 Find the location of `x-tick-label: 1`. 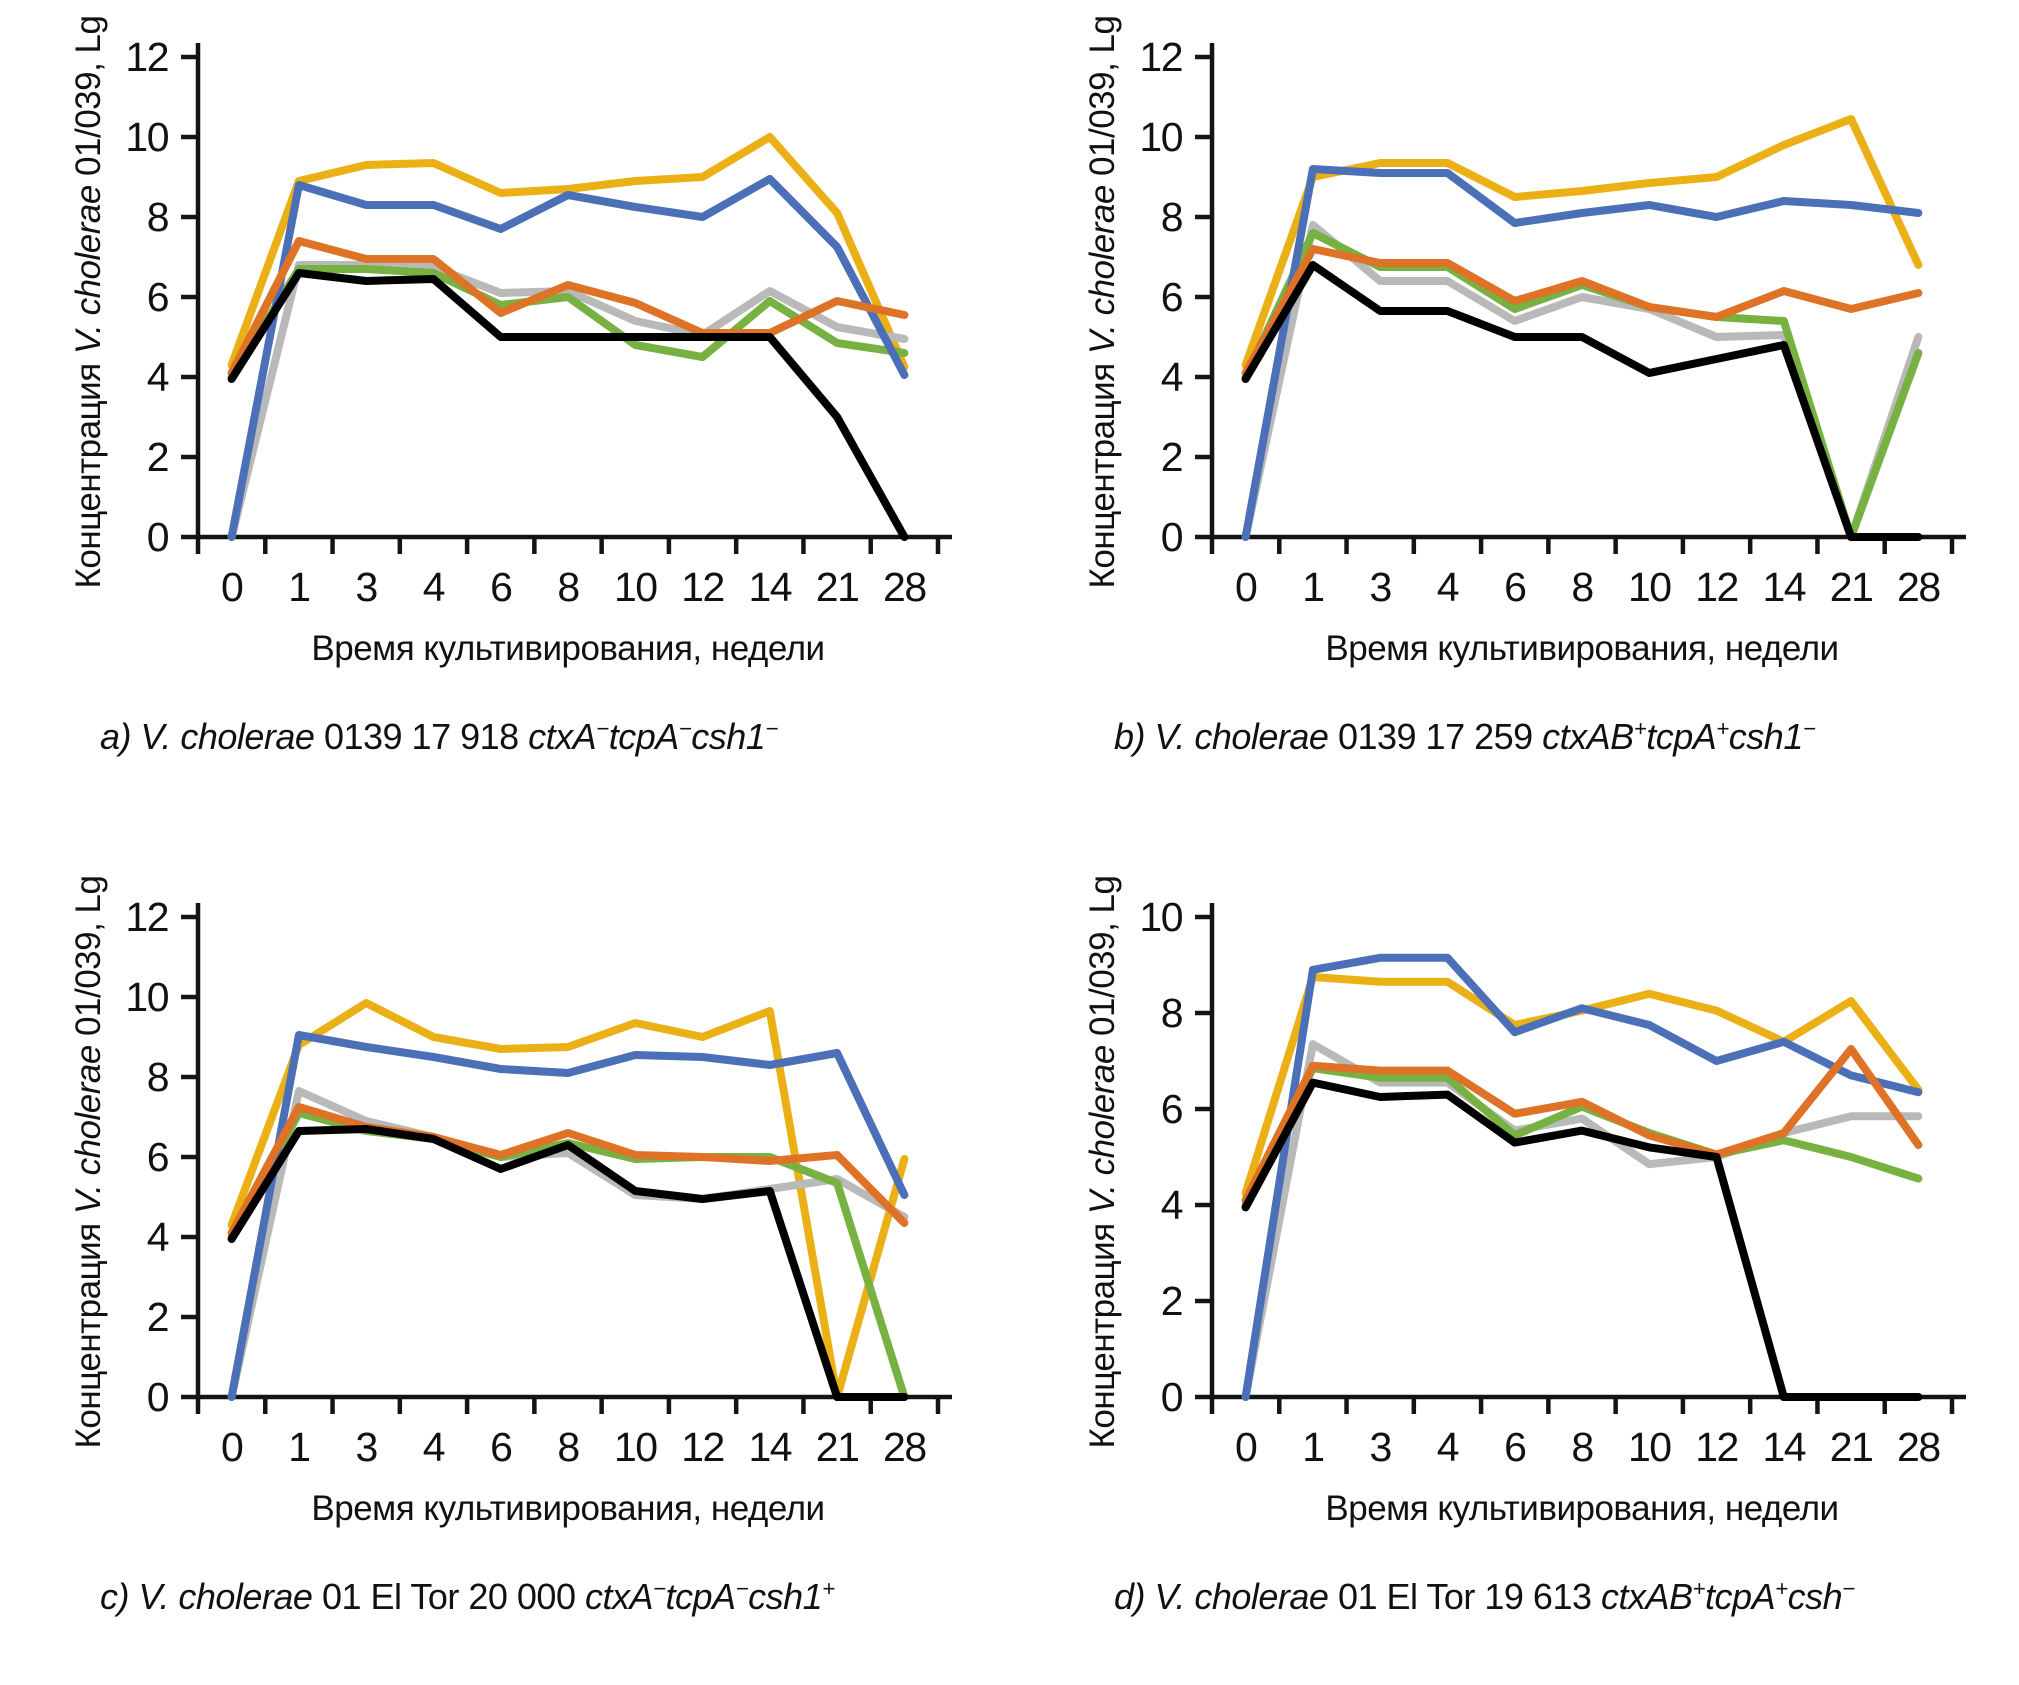

x-tick-label: 1 is located at coordinates (1312, 1447).